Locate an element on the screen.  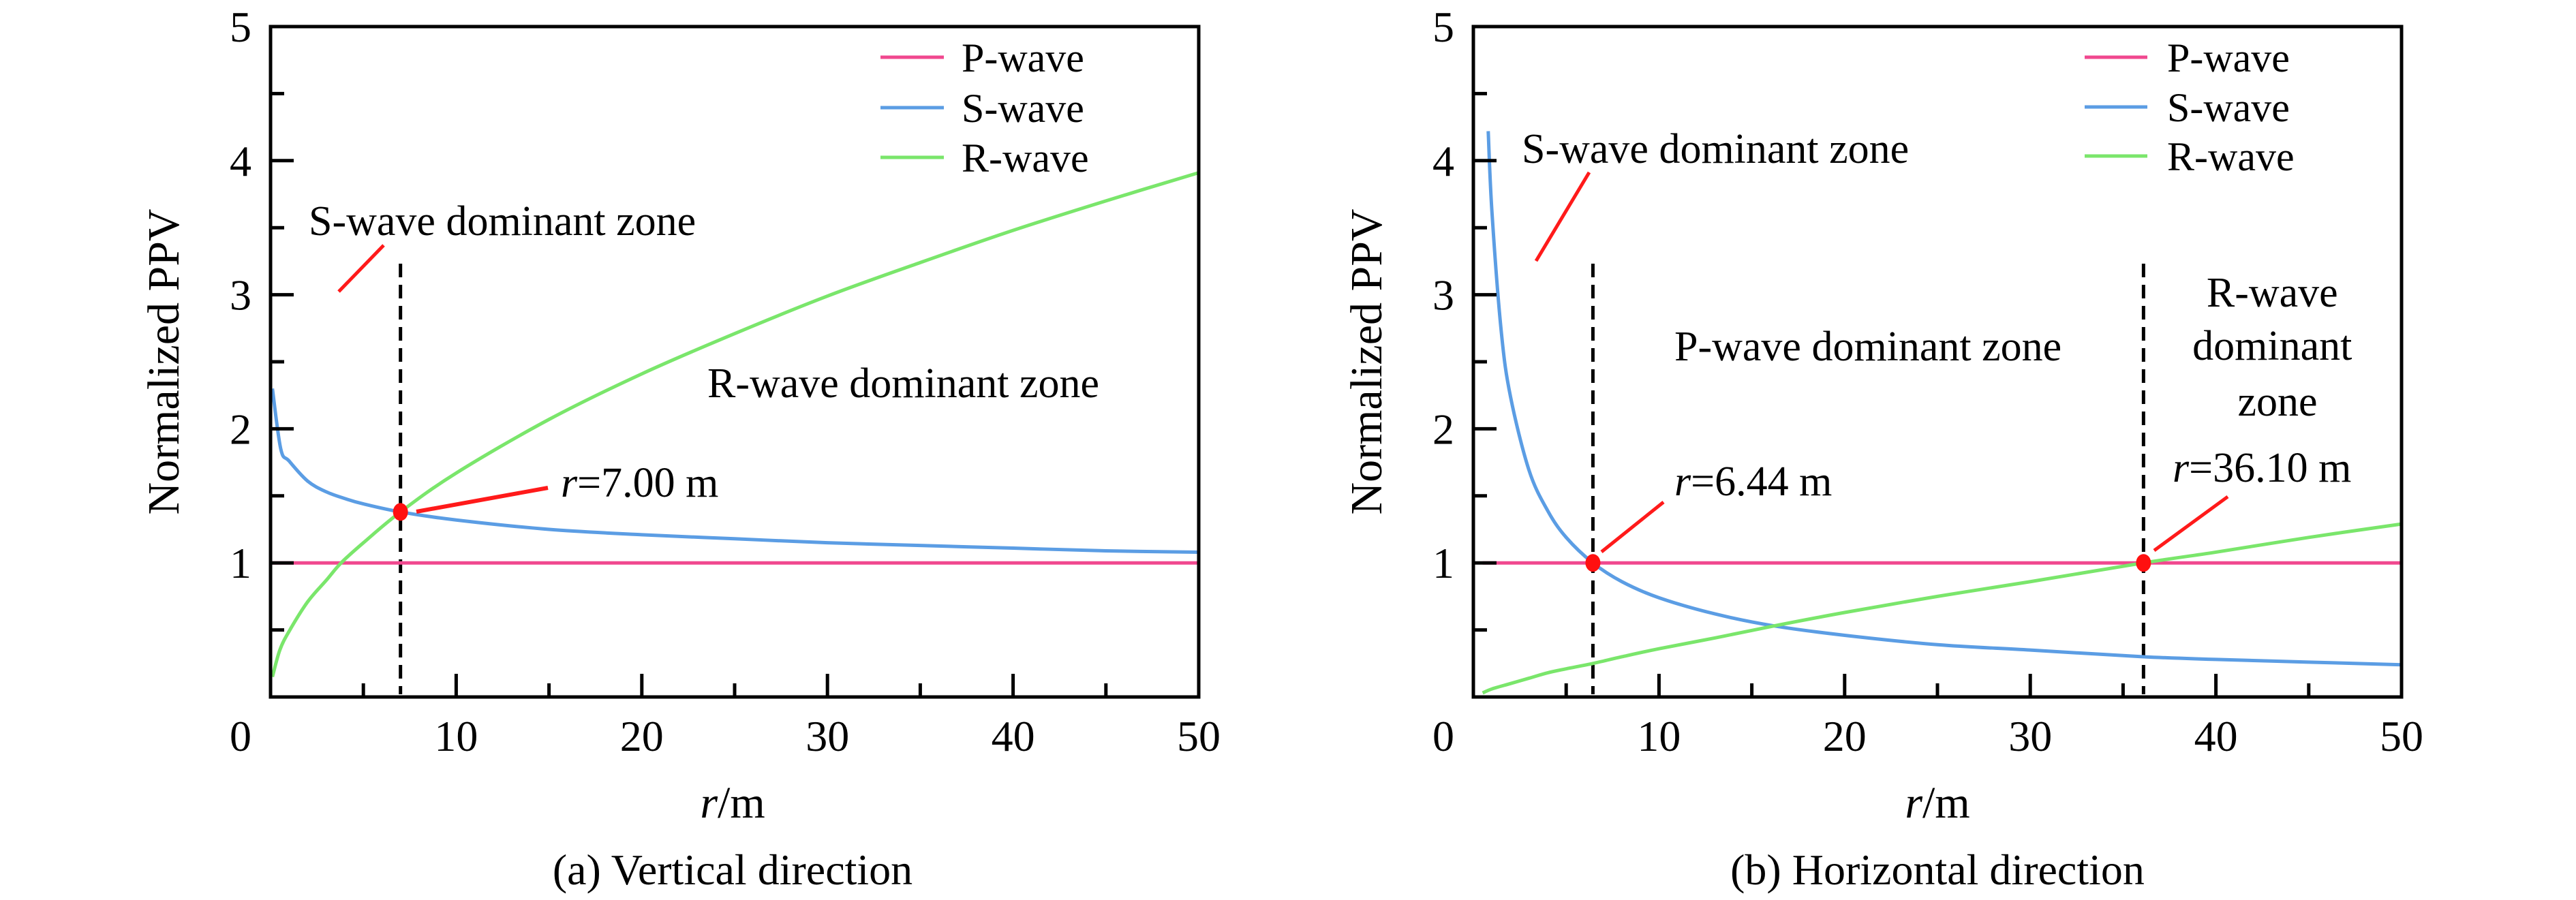
panel-b-p-zone-label: P-wave dominant zone is located at coordinates (1868, 347).